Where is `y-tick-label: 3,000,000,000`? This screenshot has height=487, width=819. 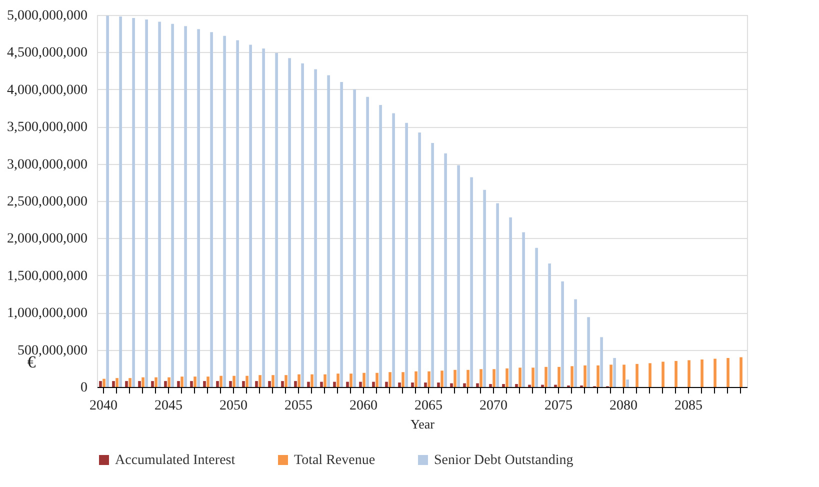
y-tick-label: 3,000,000,000 is located at coordinates (47, 164).